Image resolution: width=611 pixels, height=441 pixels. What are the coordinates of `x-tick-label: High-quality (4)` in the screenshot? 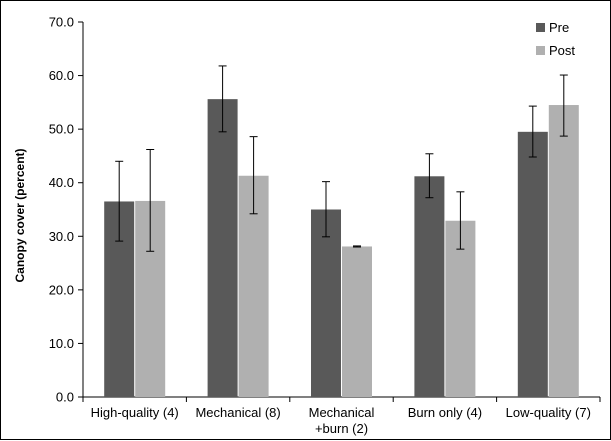 It's located at (135, 412).